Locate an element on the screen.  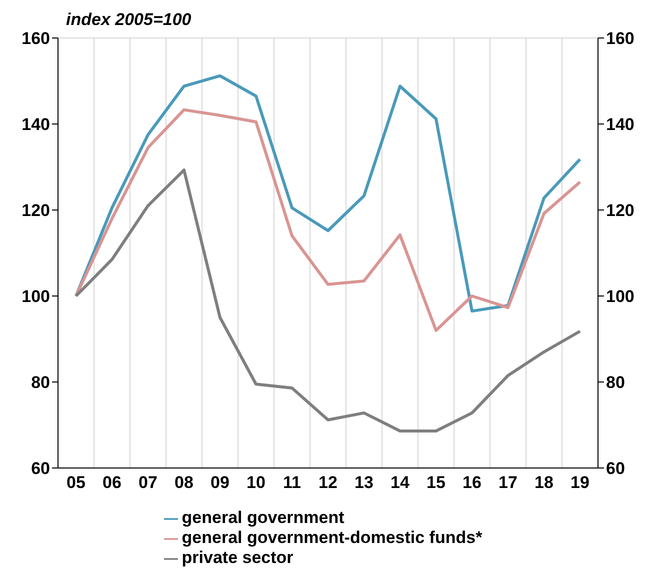
x-tick-label: 13 is located at coordinates (364, 482).